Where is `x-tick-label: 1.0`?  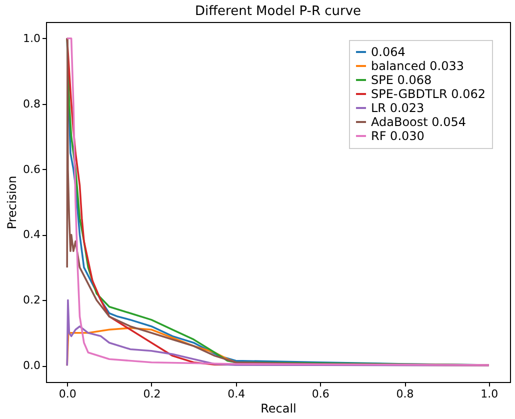
x-tick-label: 1.0 is located at coordinates (489, 394).